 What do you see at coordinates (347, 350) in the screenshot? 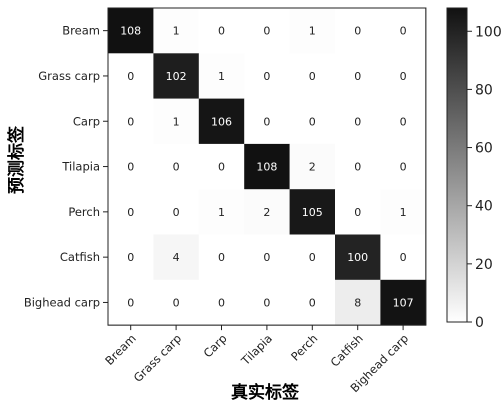
I see `x-tick-label: Catfish` at bounding box center [347, 350].